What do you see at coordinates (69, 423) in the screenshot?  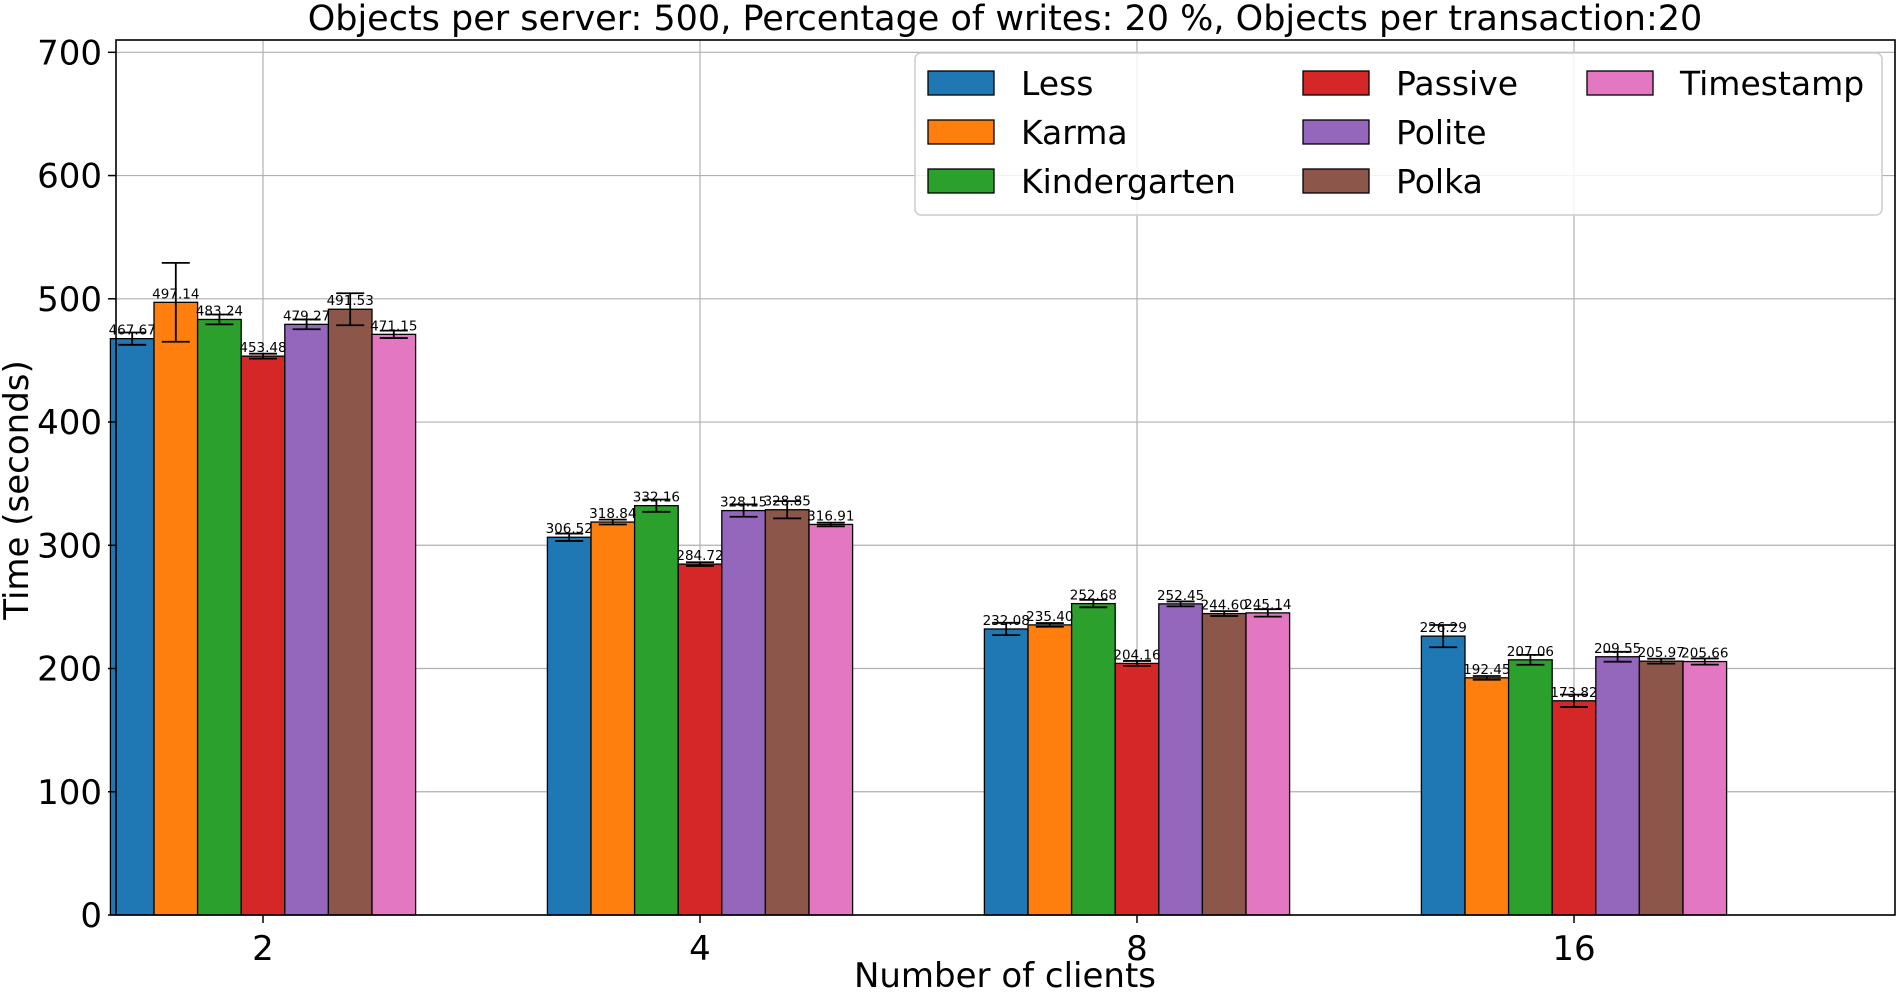 I see `y-tick-label-4: 400` at bounding box center [69, 423].